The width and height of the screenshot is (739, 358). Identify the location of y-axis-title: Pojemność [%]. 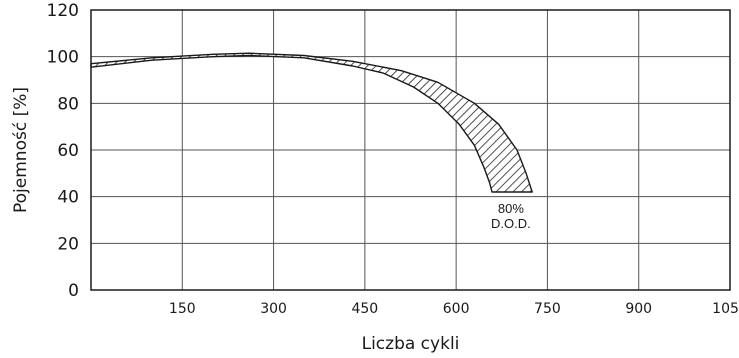
(21, 150).